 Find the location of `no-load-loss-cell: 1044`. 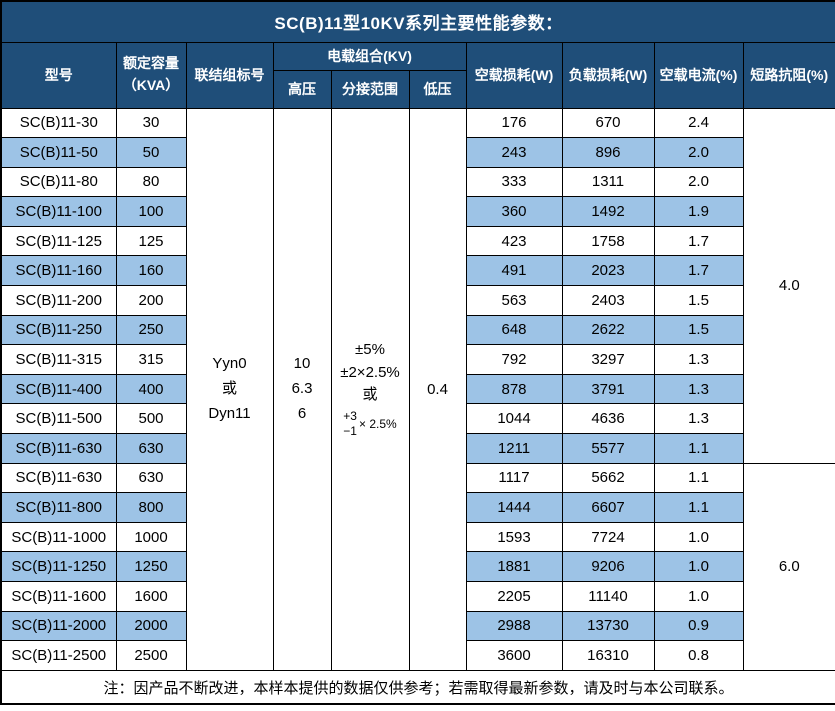

no-load-loss-cell: 1044 is located at coordinates (514, 419).